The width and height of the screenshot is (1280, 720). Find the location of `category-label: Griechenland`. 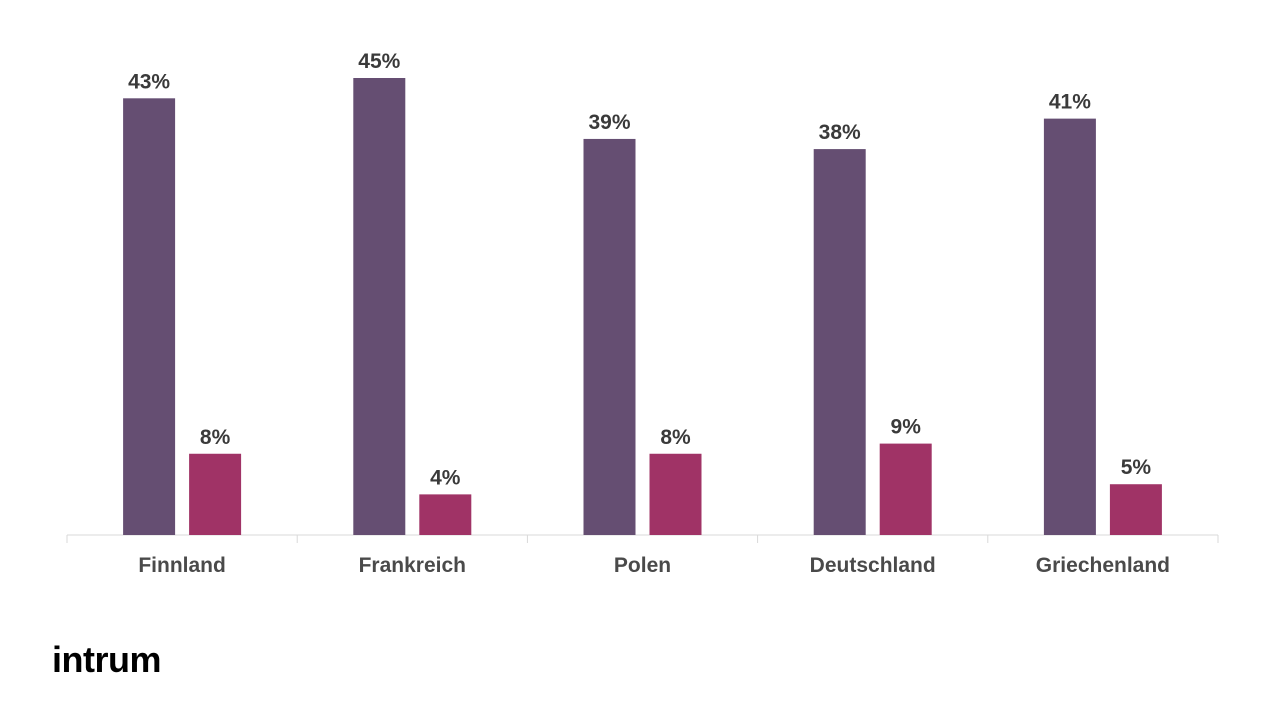

category-label: Griechenland is located at coordinates (1103, 565).